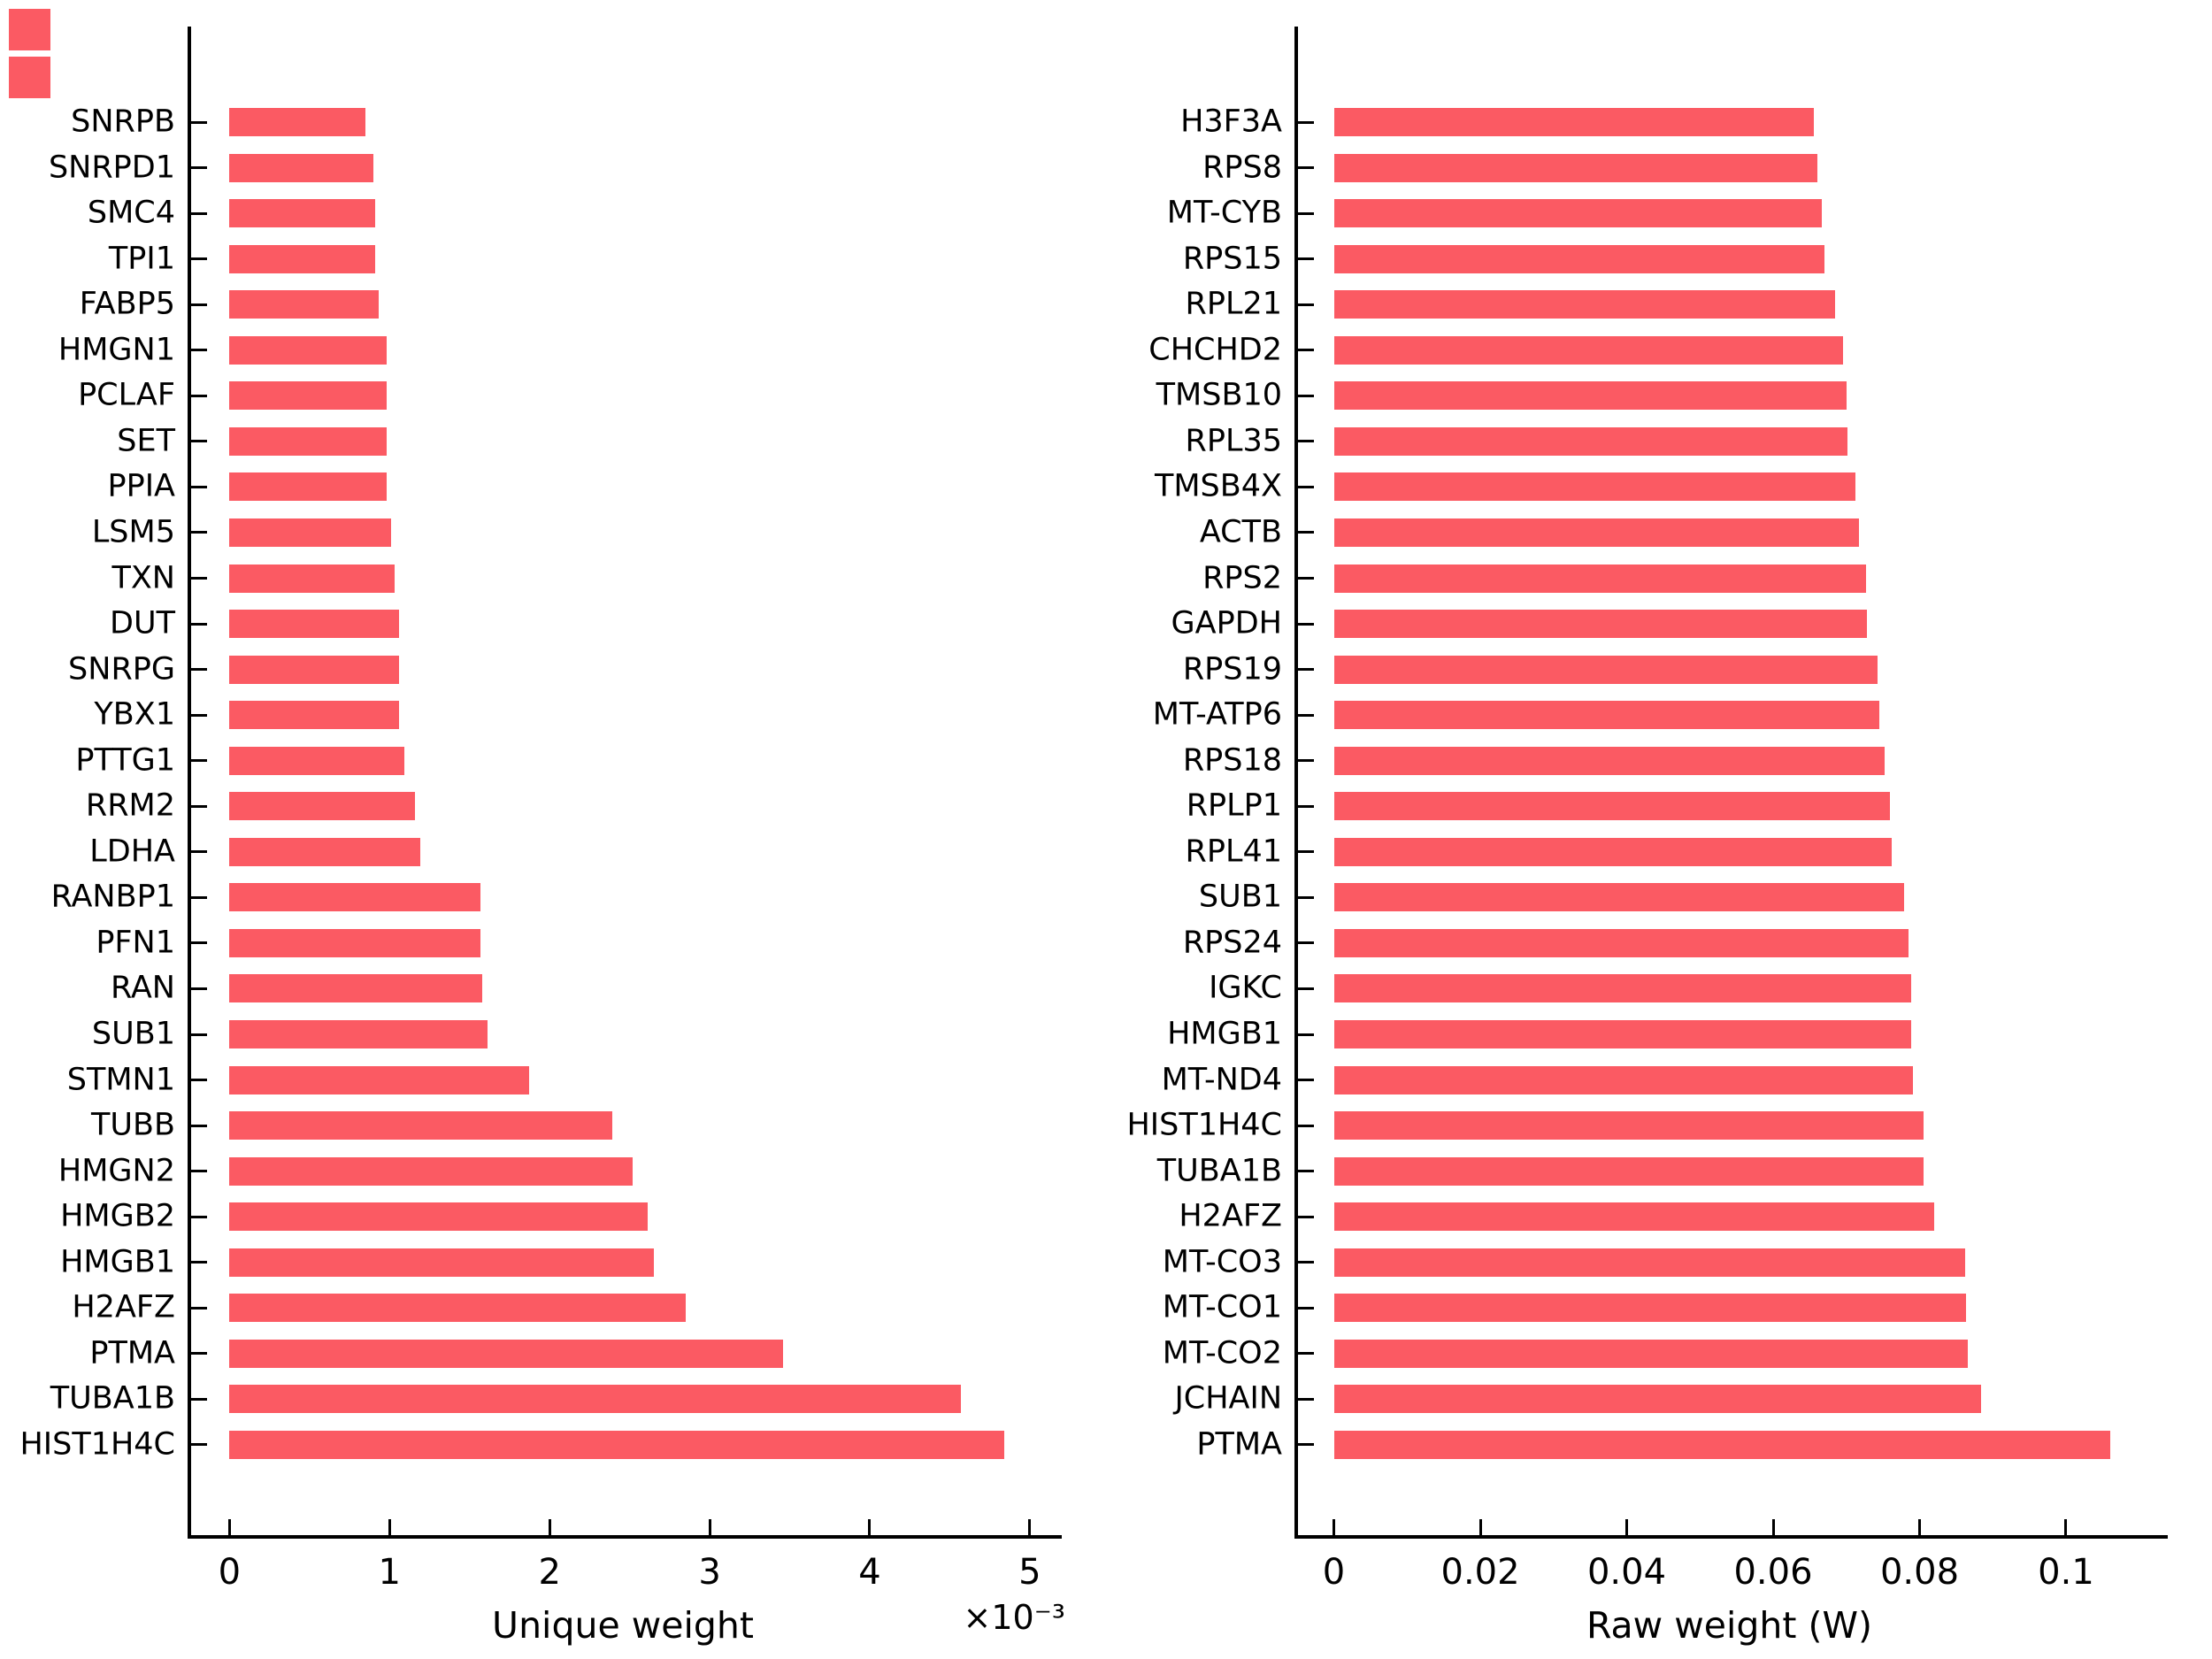 This screenshot has height=1659, width=2212. Describe the element at coordinates (143, 578) in the screenshot. I see `y-tick-label: TXN` at that location.